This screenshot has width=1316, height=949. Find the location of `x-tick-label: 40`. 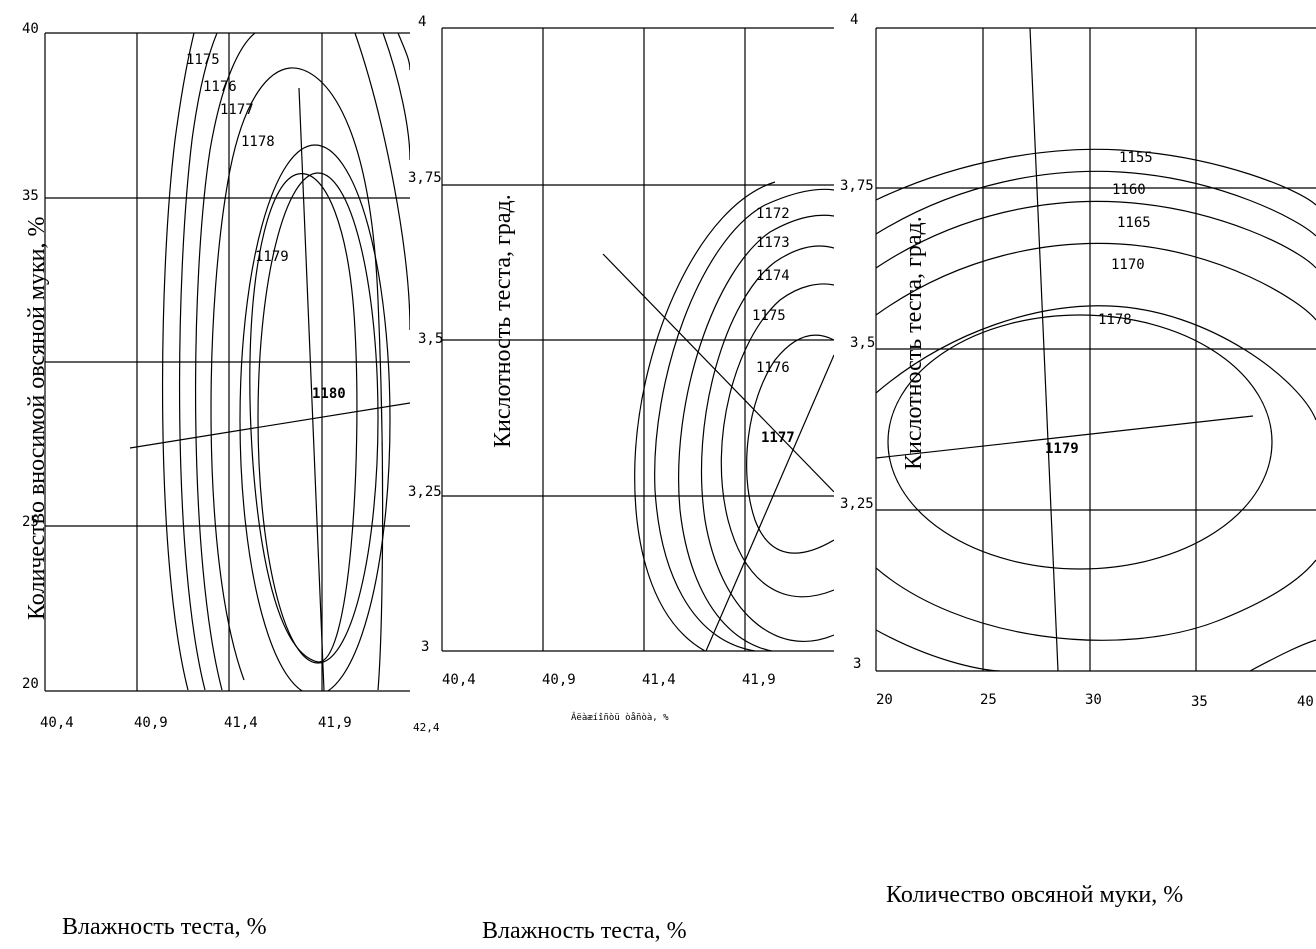

x-tick-label: 40 is located at coordinates (1305, 702).